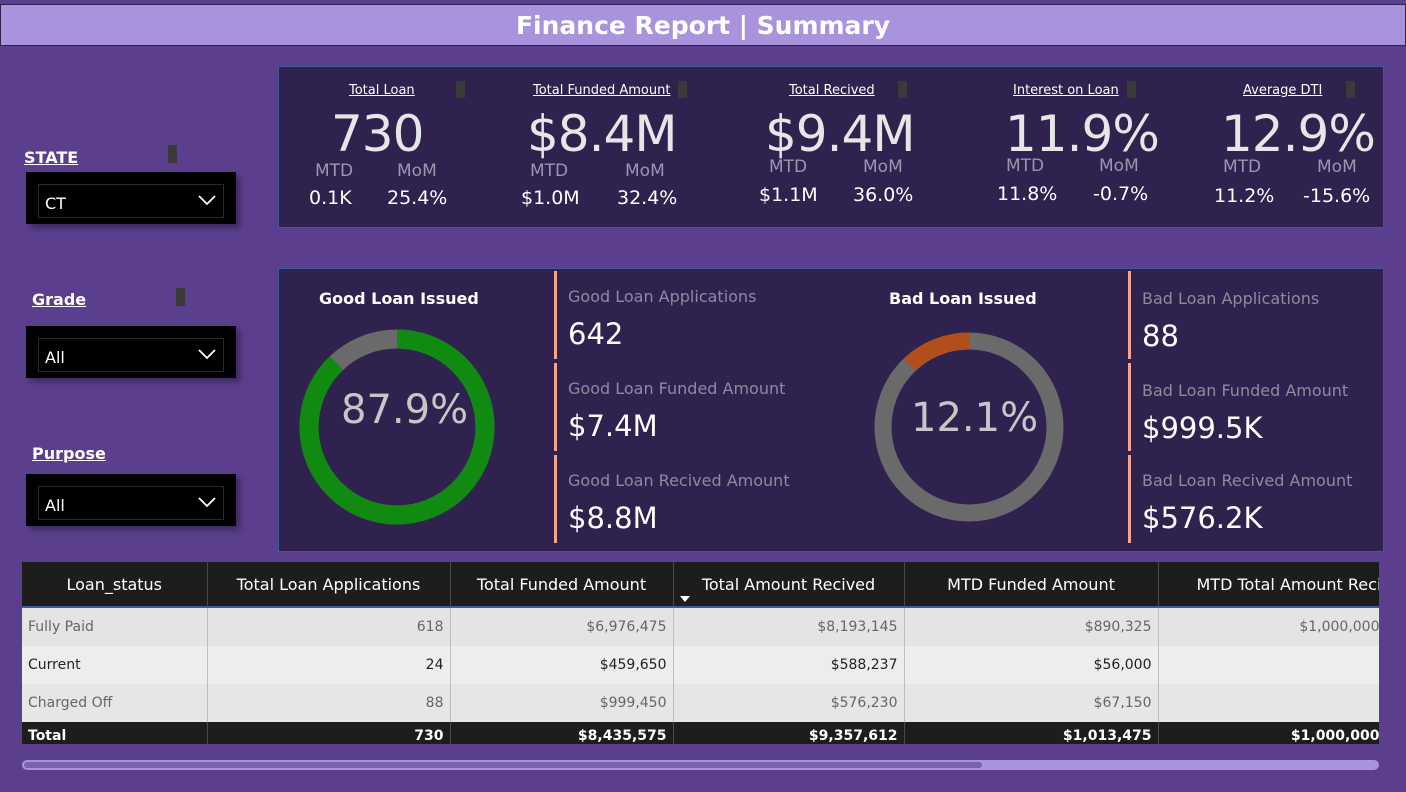  Describe the element at coordinates (1268, 584) in the screenshot. I see `column-header: MTD Total Amount Recived` at that location.